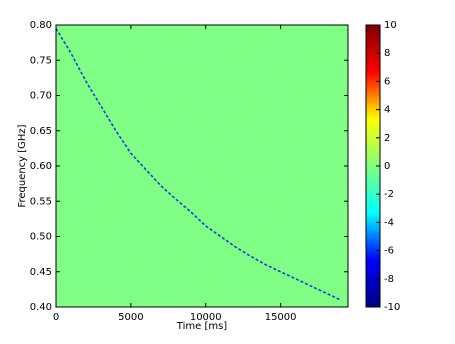 The image size is (455, 344). Describe the element at coordinates (41, 96) in the screenshot. I see `y-tick-label: 0.70` at that location.